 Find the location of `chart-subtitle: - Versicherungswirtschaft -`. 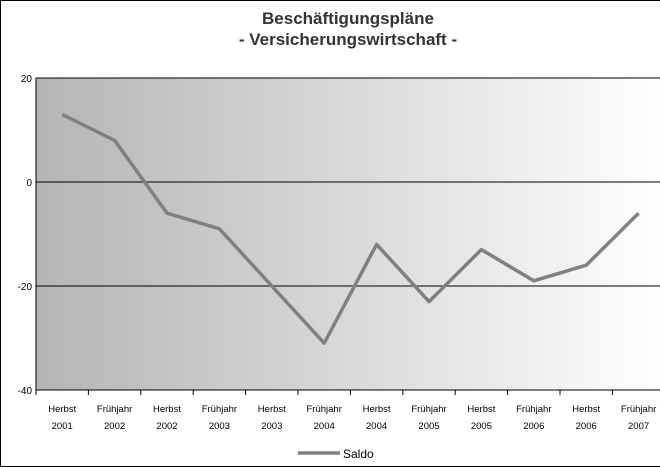

chart-subtitle: - Versicherungswirtschaft - is located at coordinates (348, 39).